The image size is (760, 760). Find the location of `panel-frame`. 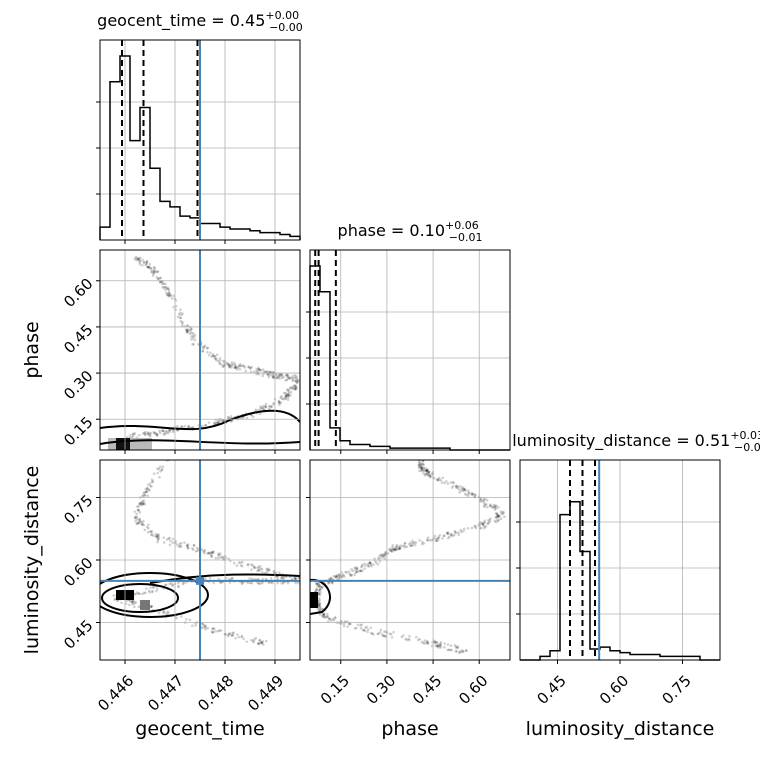

panel-frame is located at coordinates (200, 350).